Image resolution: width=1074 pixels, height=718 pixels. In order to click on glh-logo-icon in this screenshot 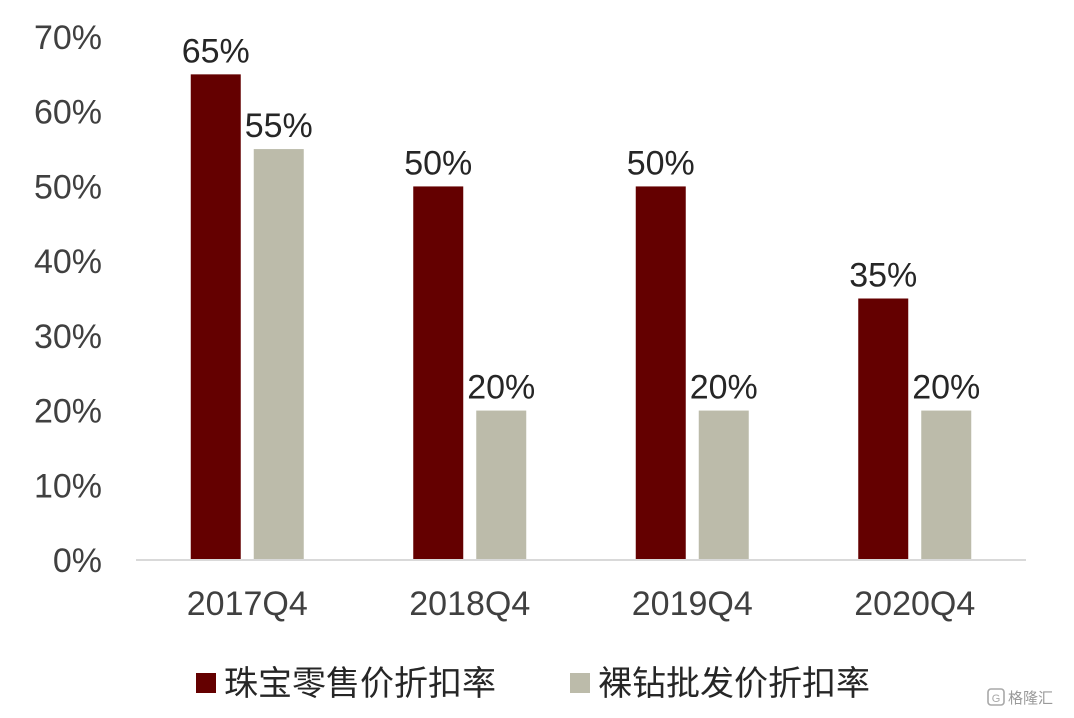, I will do `click(996, 697)`.